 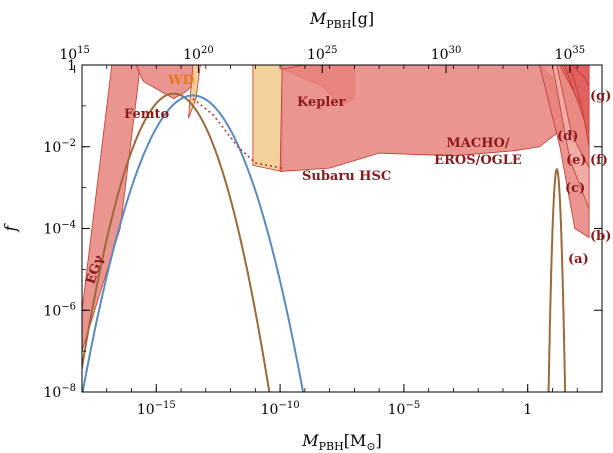 I want to click on x-top-tick-label: 1025, so click(x=322, y=54).